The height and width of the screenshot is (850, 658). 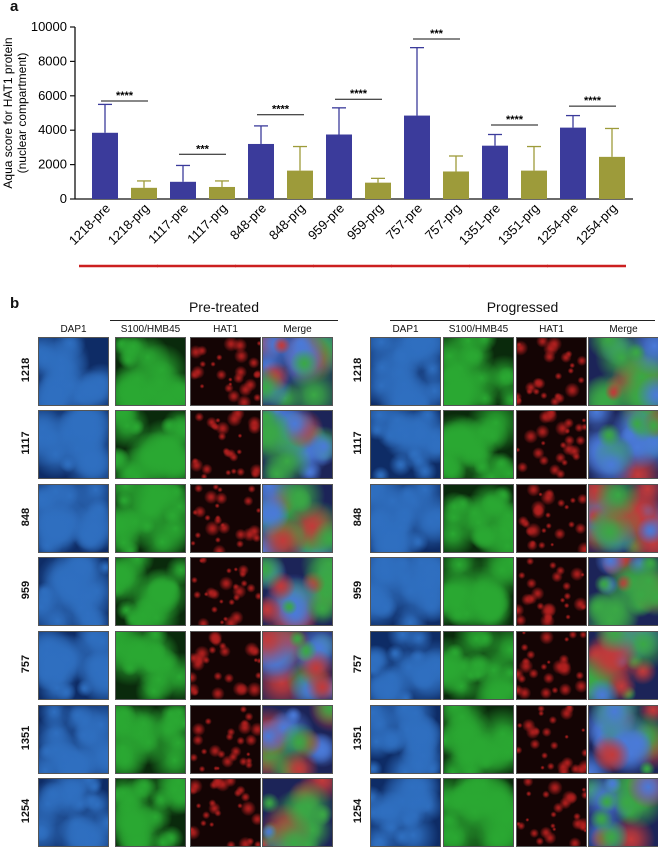 I want to click on y-tick-label: 4000, so click(x=52, y=129).